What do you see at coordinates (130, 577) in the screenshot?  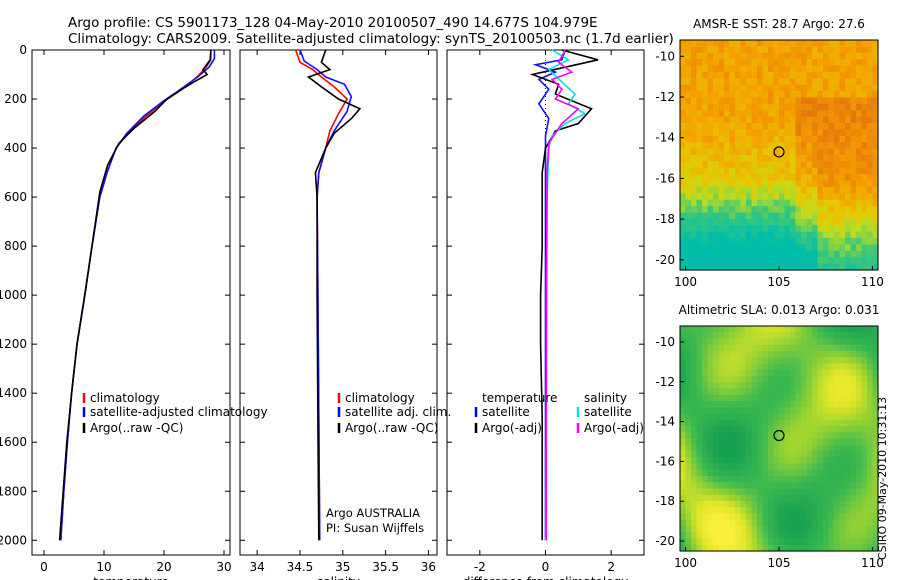 I see `temperature-xlabel: temperature` at bounding box center [130, 577].